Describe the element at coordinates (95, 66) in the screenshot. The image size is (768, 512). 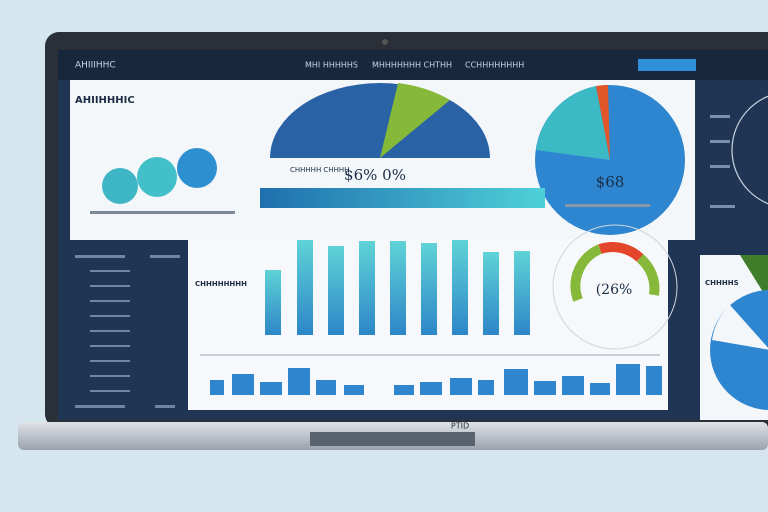
I see `app-title: AHIIIHHC` at that location.